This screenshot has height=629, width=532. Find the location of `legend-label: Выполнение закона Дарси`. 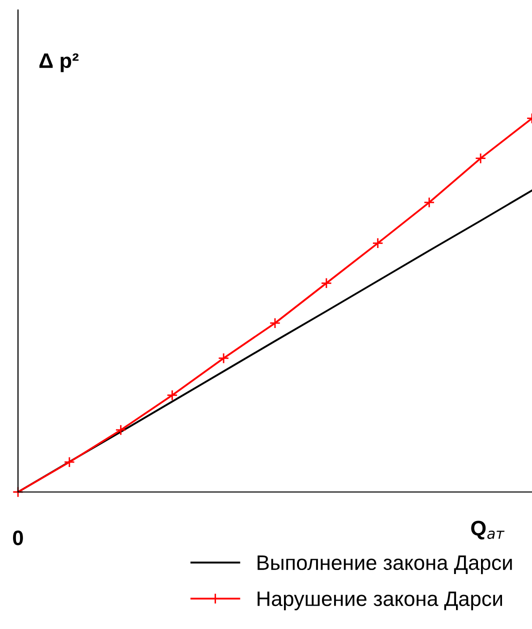

legend-label: Выполнение закона Дарси is located at coordinates (385, 565).